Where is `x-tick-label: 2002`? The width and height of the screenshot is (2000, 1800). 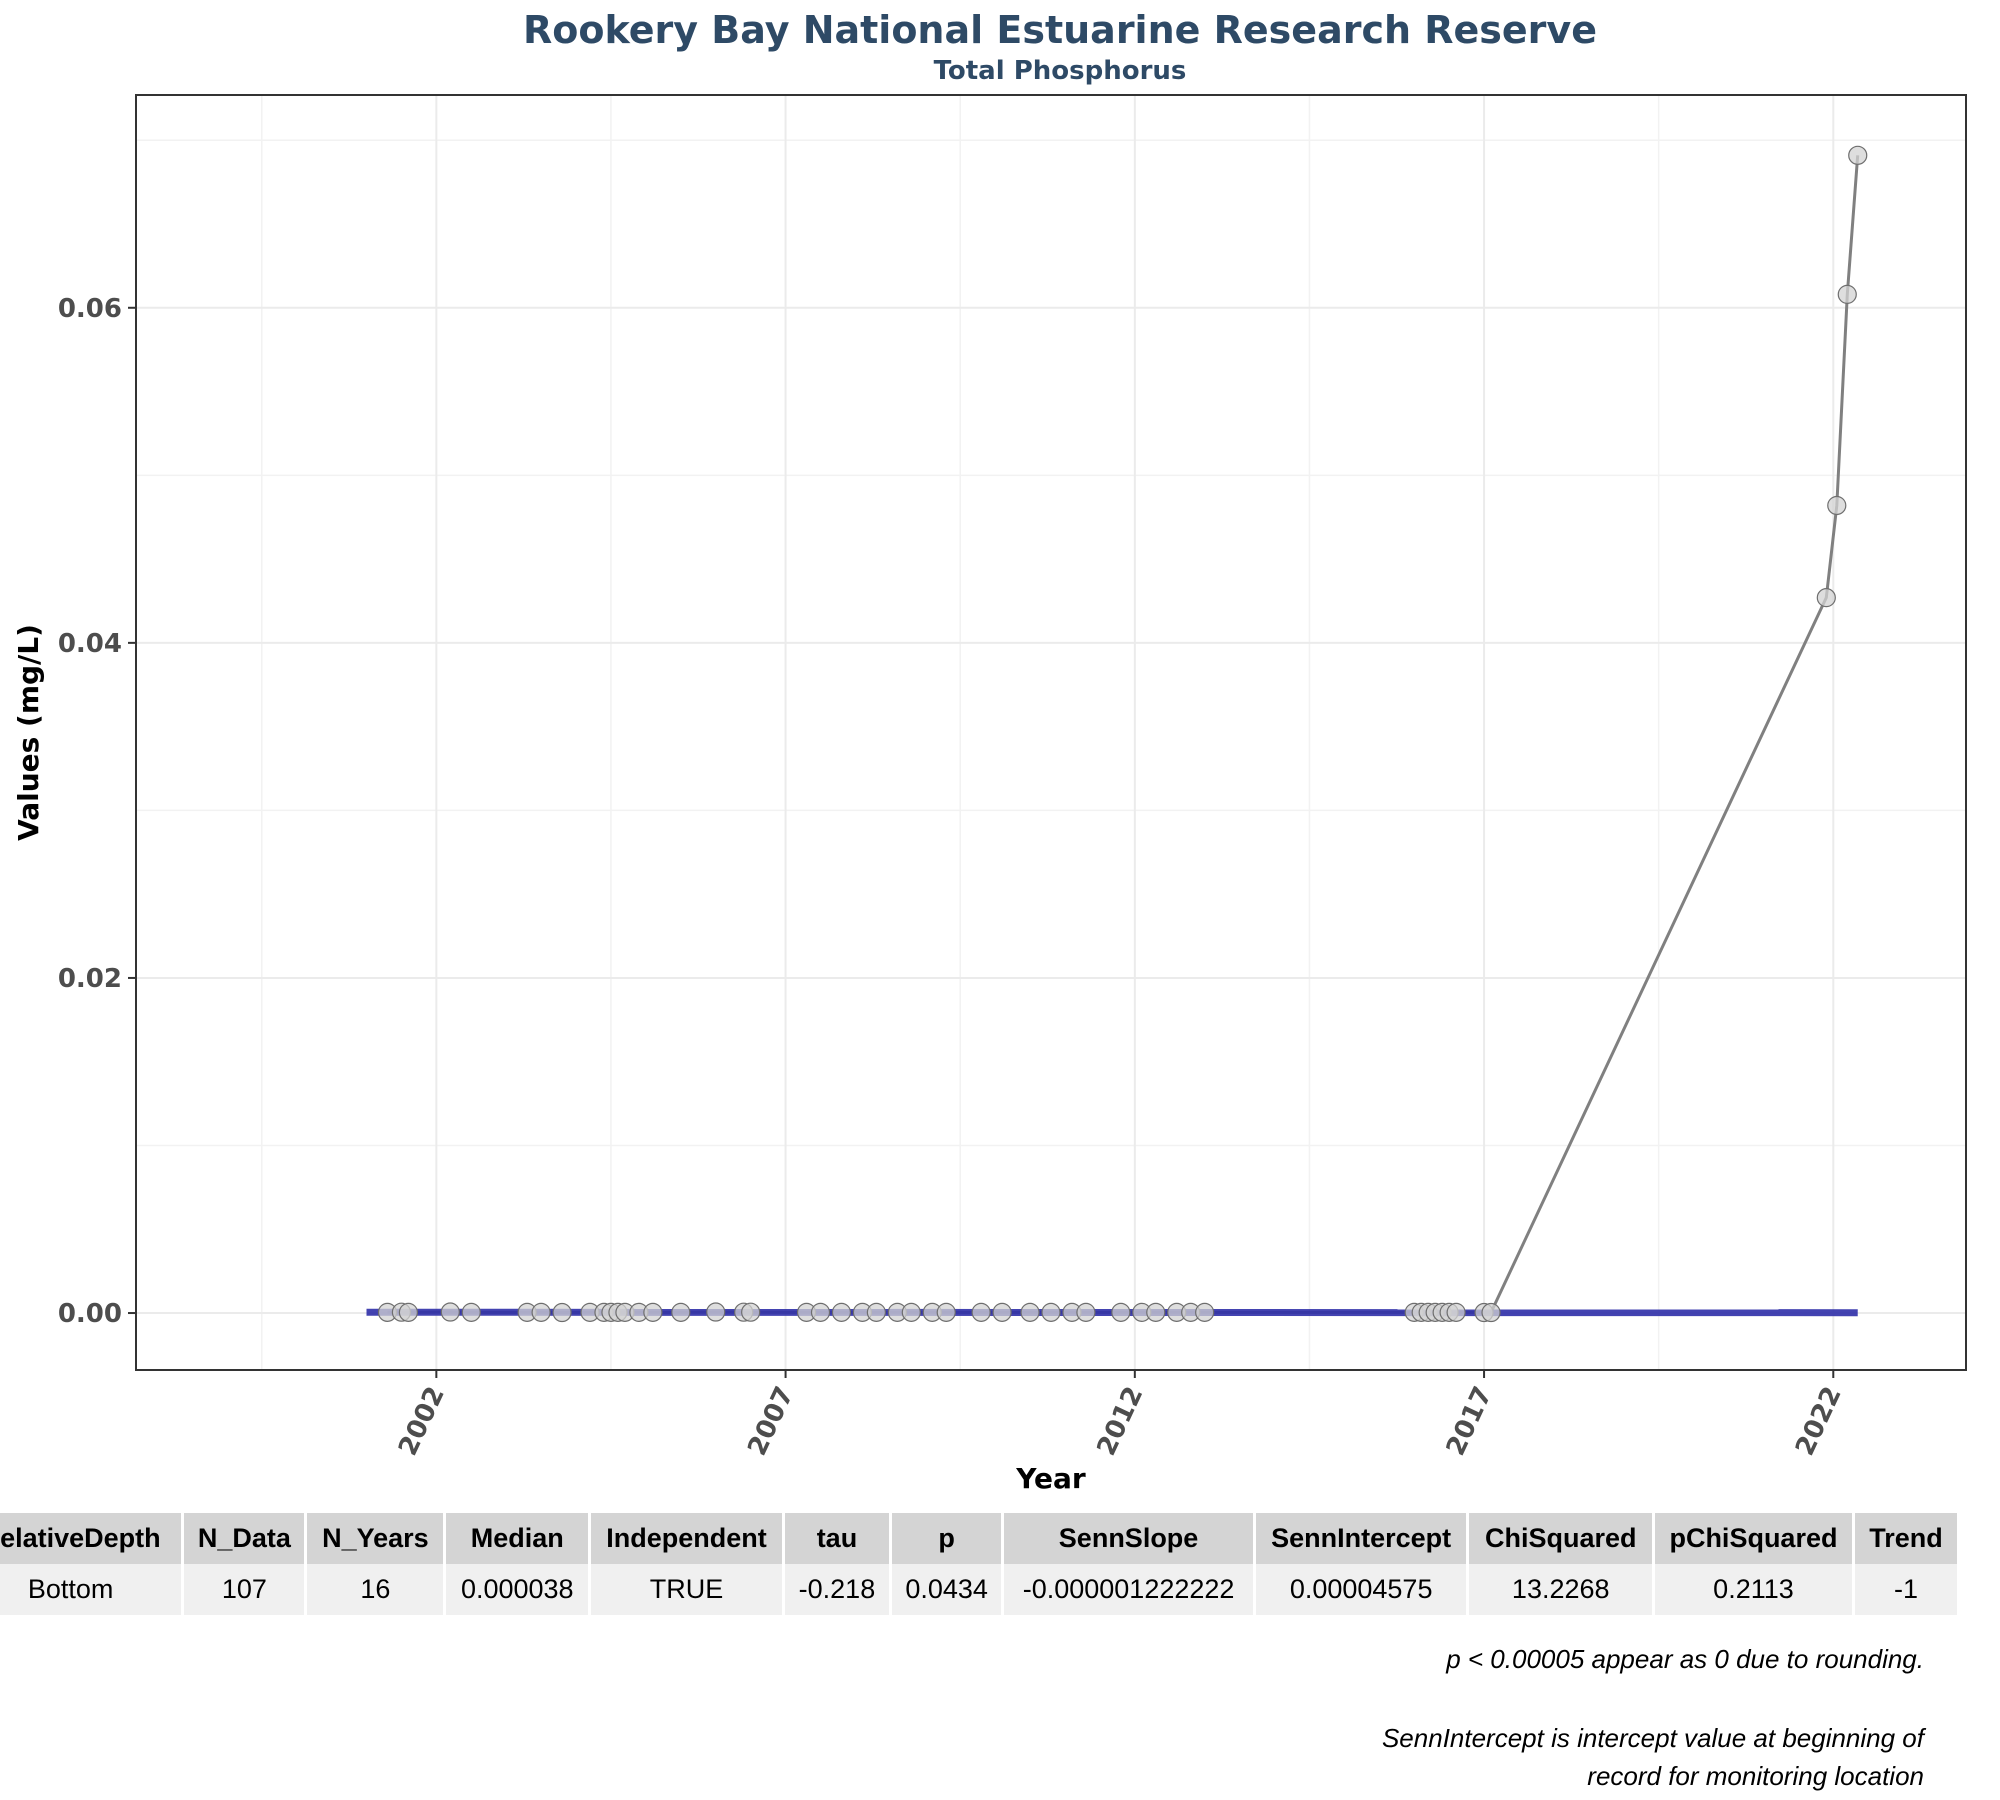
x-tick-label: 2002 is located at coordinates (422, 1421).